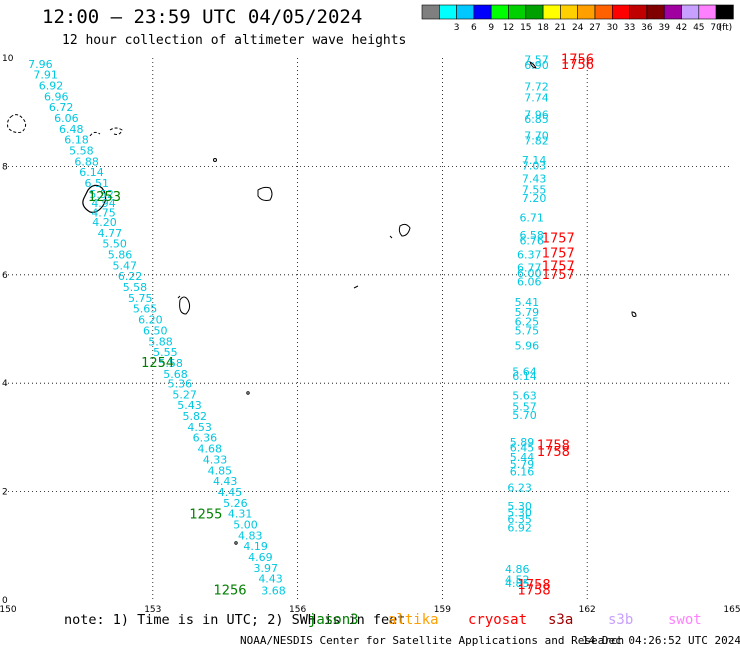  Describe the element at coordinates (594, 28) in the screenshot. I see `legend-label: 27` at that location.